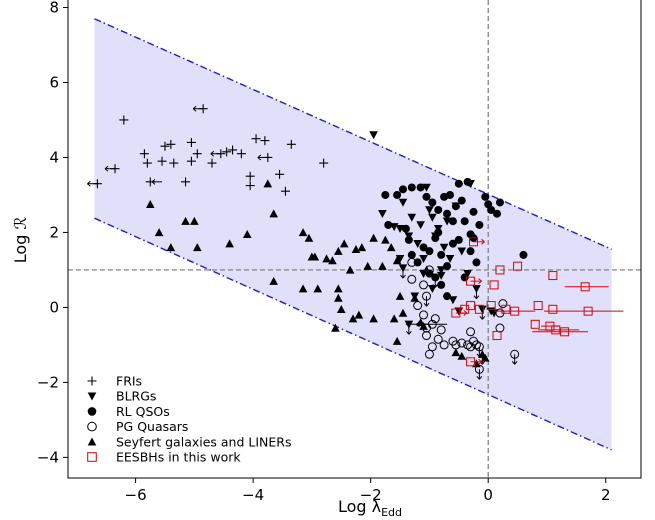  What do you see at coordinates (136, 495) in the screenshot?
I see `x-tick-label: −6` at bounding box center [136, 495].